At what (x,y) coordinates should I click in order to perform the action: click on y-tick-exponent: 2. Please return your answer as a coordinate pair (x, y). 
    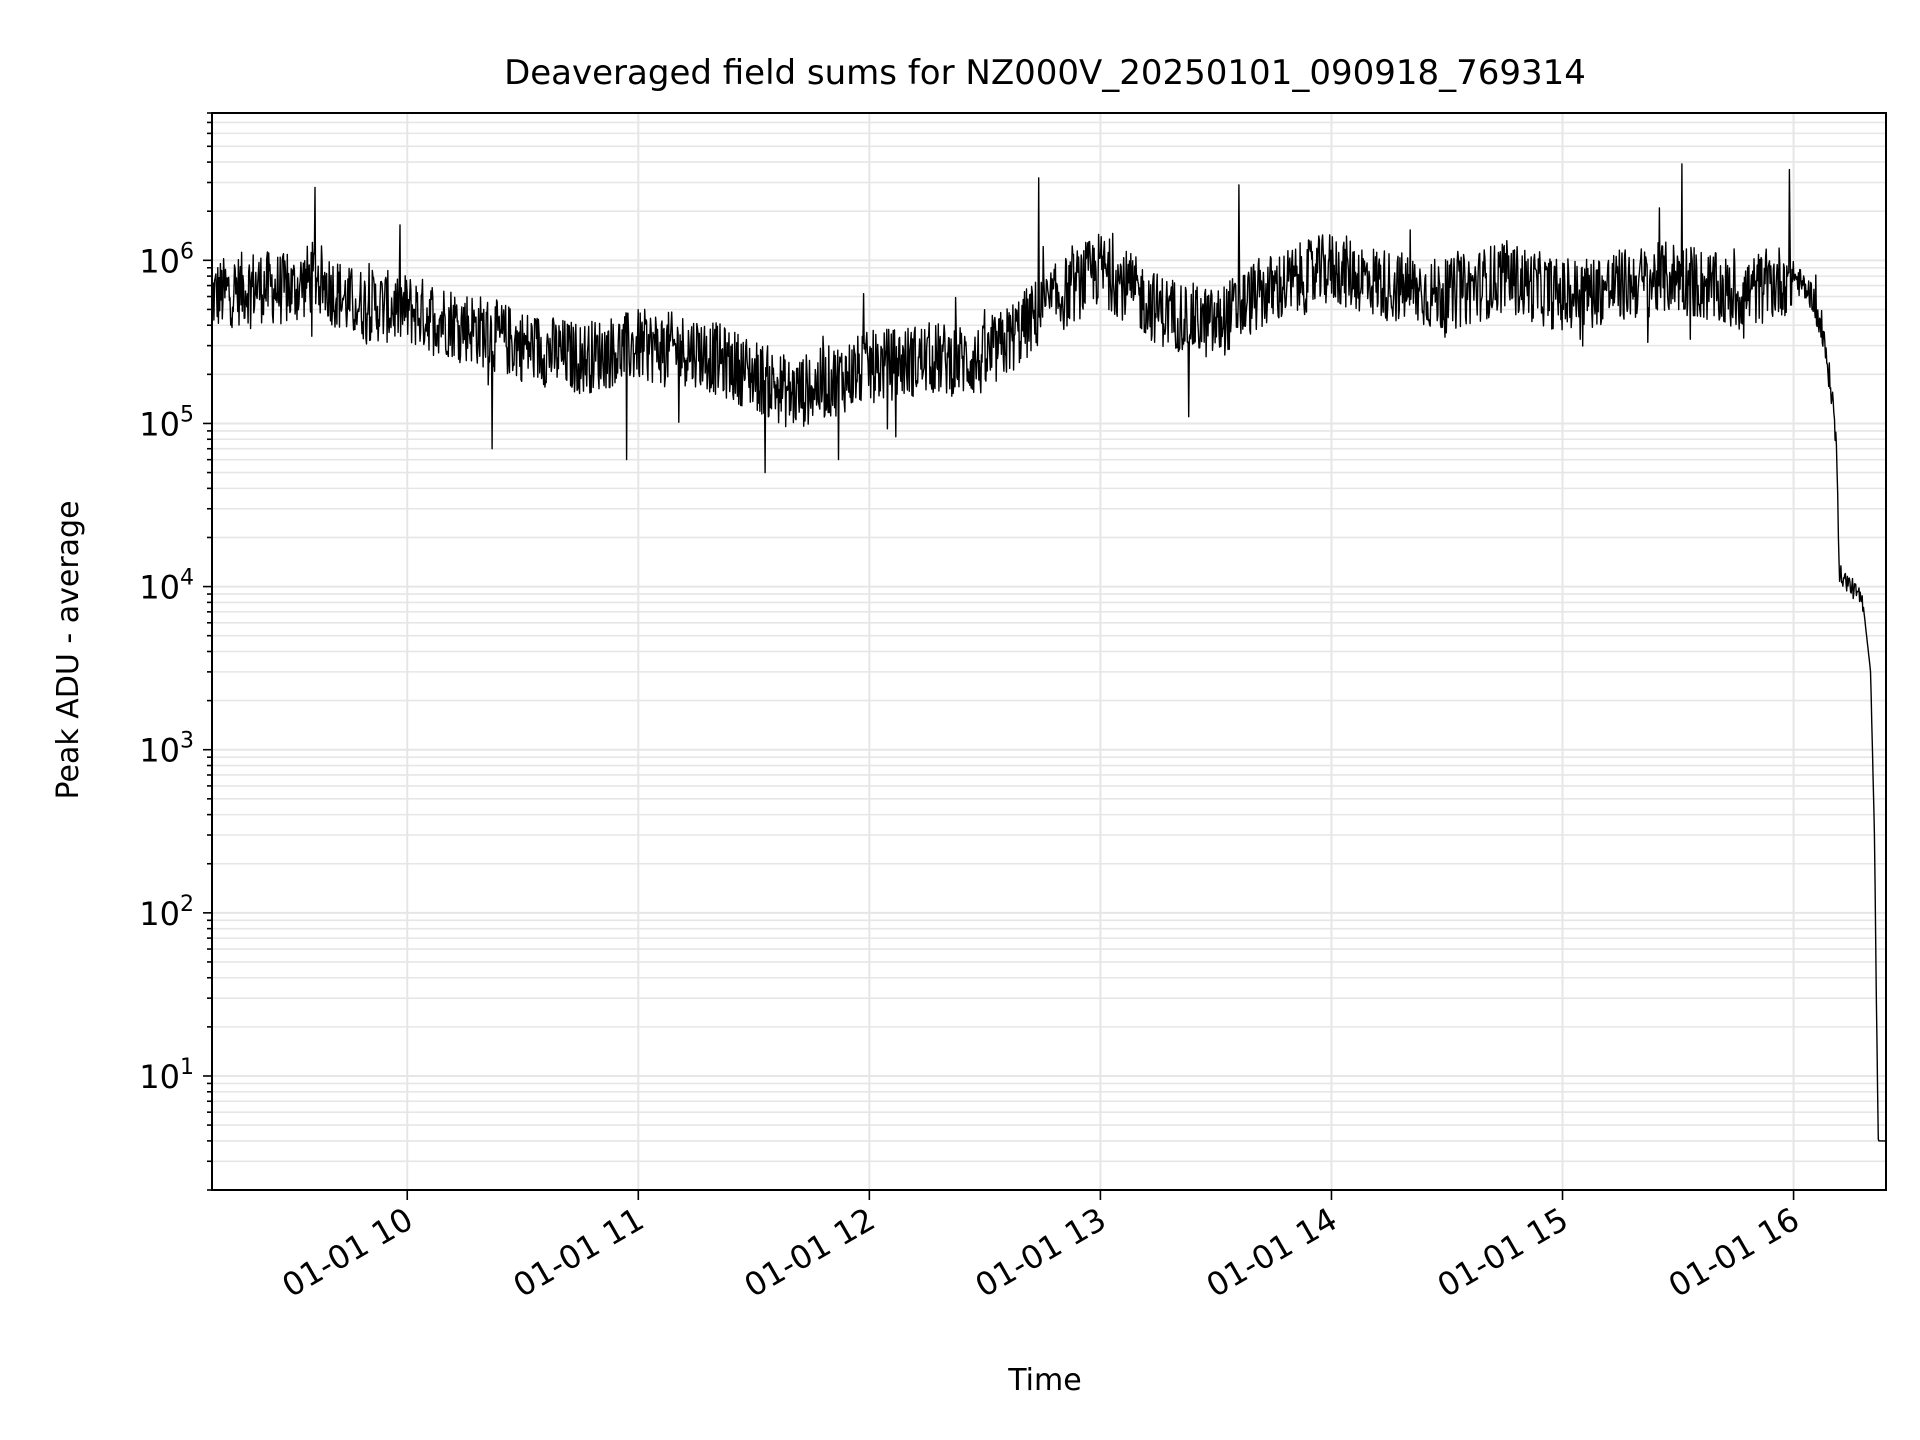
    Looking at the image, I should click on (187, 904).